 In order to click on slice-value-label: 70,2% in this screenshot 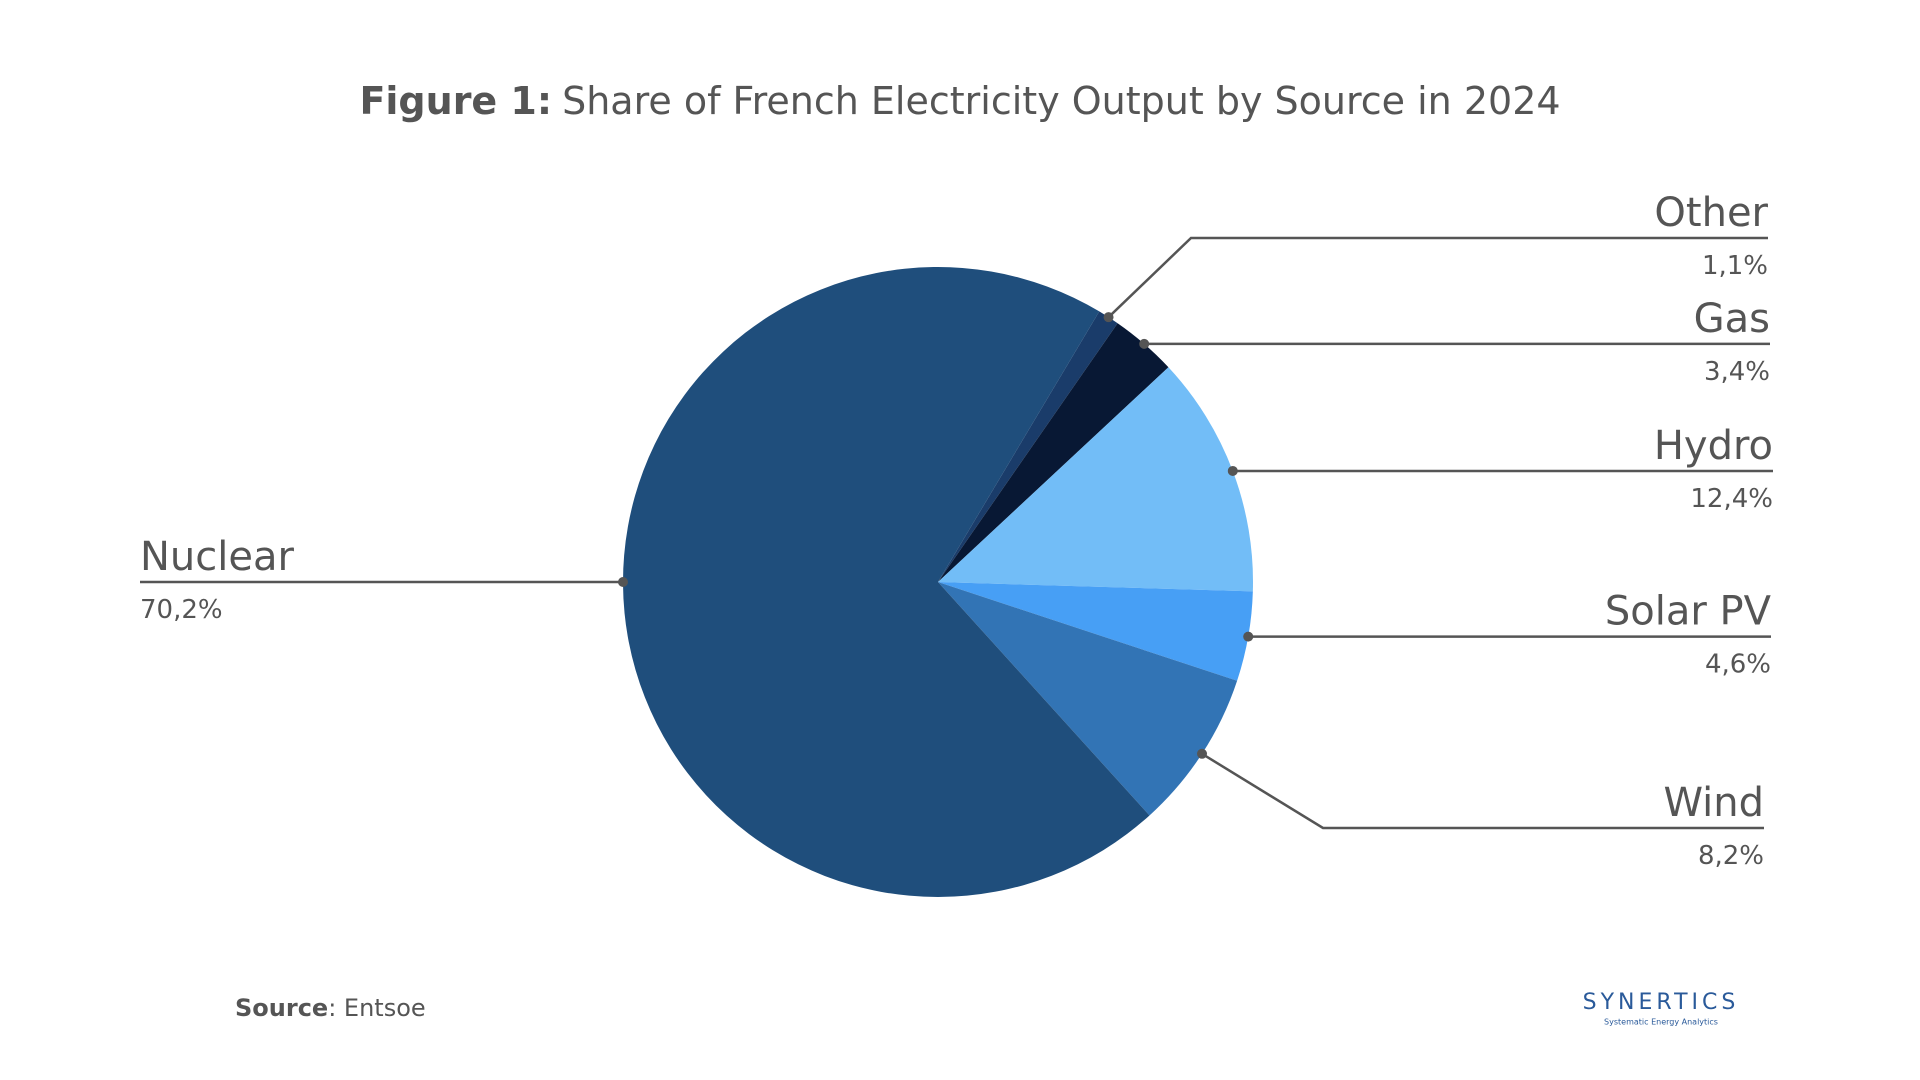, I will do `click(181, 610)`.